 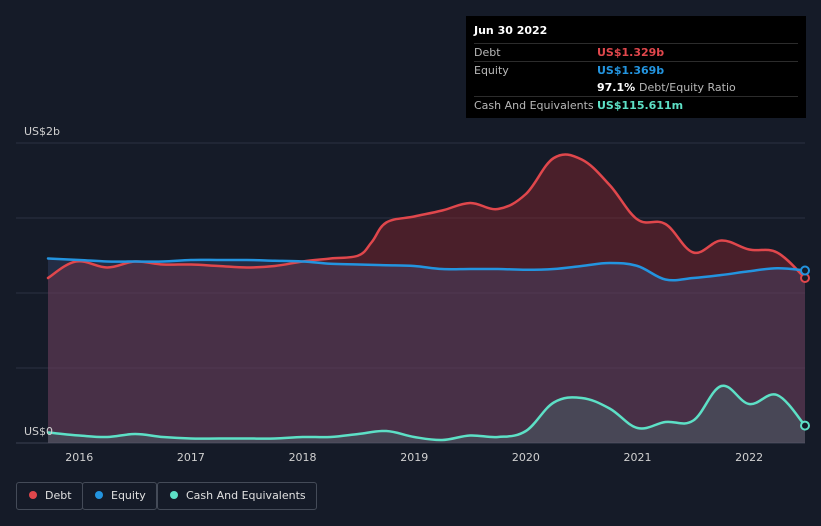 What do you see at coordinates (191, 457) in the screenshot?
I see `x-tick-label: 2017` at bounding box center [191, 457].